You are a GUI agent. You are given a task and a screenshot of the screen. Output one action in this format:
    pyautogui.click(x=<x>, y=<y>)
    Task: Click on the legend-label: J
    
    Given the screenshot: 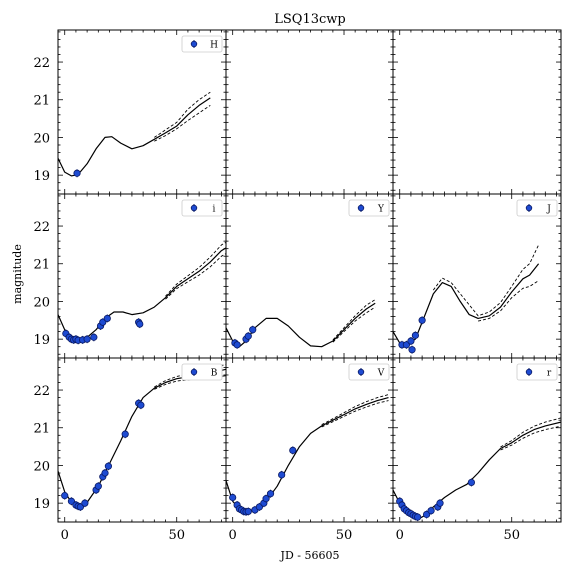 What is the action you would take?
    pyautogui.click(x=548, y=210)
    